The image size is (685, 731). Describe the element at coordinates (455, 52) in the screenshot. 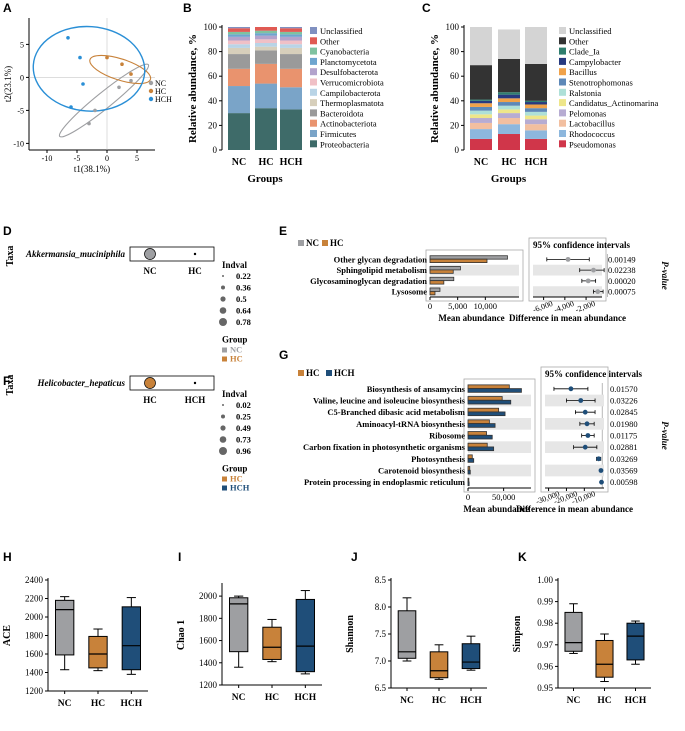

I see `y-tick-label: 80` at that location.